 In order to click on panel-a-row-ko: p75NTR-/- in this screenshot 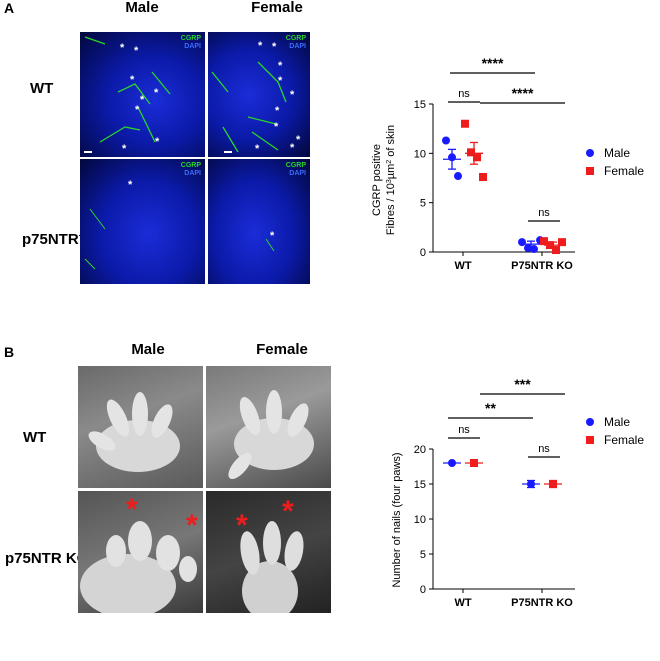, I will do `click(54, 239)`.